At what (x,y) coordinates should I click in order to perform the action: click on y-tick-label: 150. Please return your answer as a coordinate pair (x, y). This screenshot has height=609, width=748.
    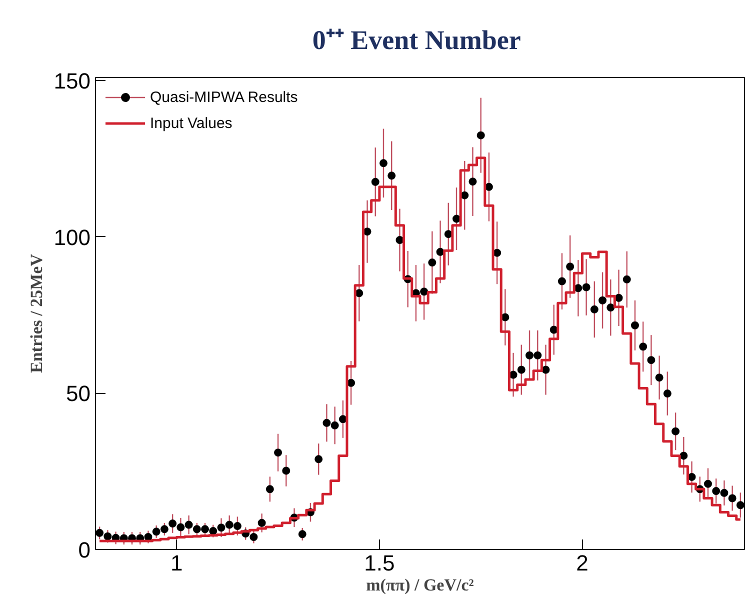
    Looking at the image, I should click on (72, 81).